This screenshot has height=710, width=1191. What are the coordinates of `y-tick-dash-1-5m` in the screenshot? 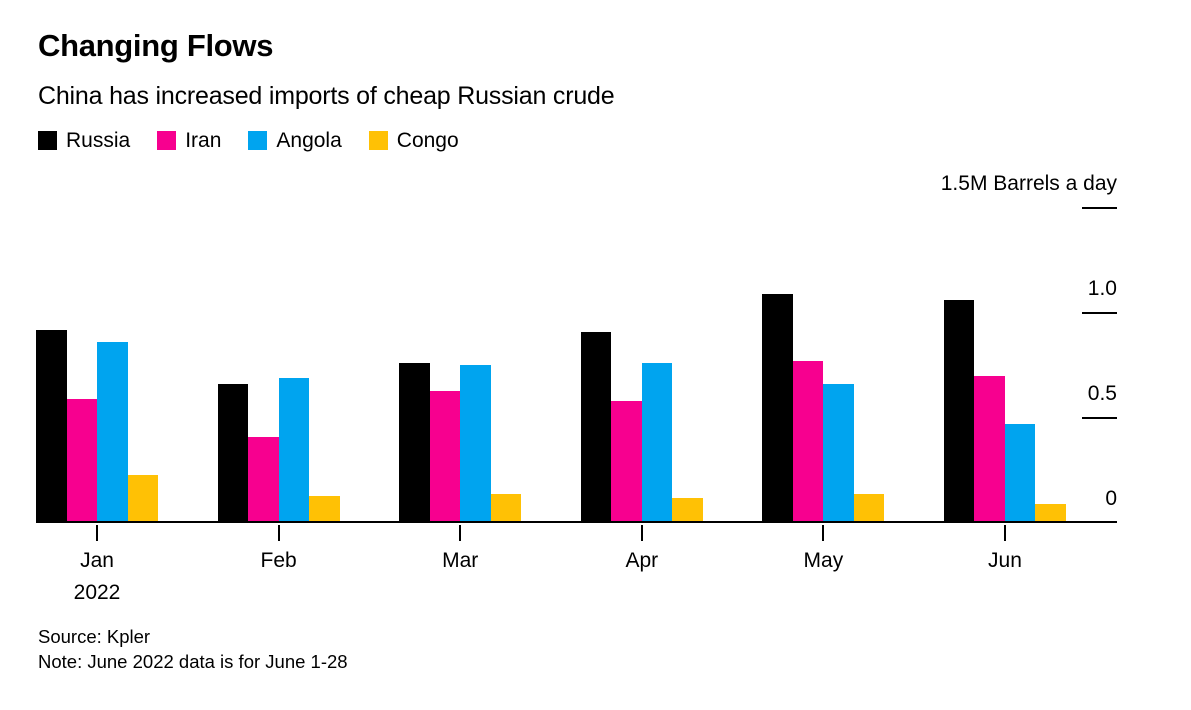 It's located at (1099, 208).